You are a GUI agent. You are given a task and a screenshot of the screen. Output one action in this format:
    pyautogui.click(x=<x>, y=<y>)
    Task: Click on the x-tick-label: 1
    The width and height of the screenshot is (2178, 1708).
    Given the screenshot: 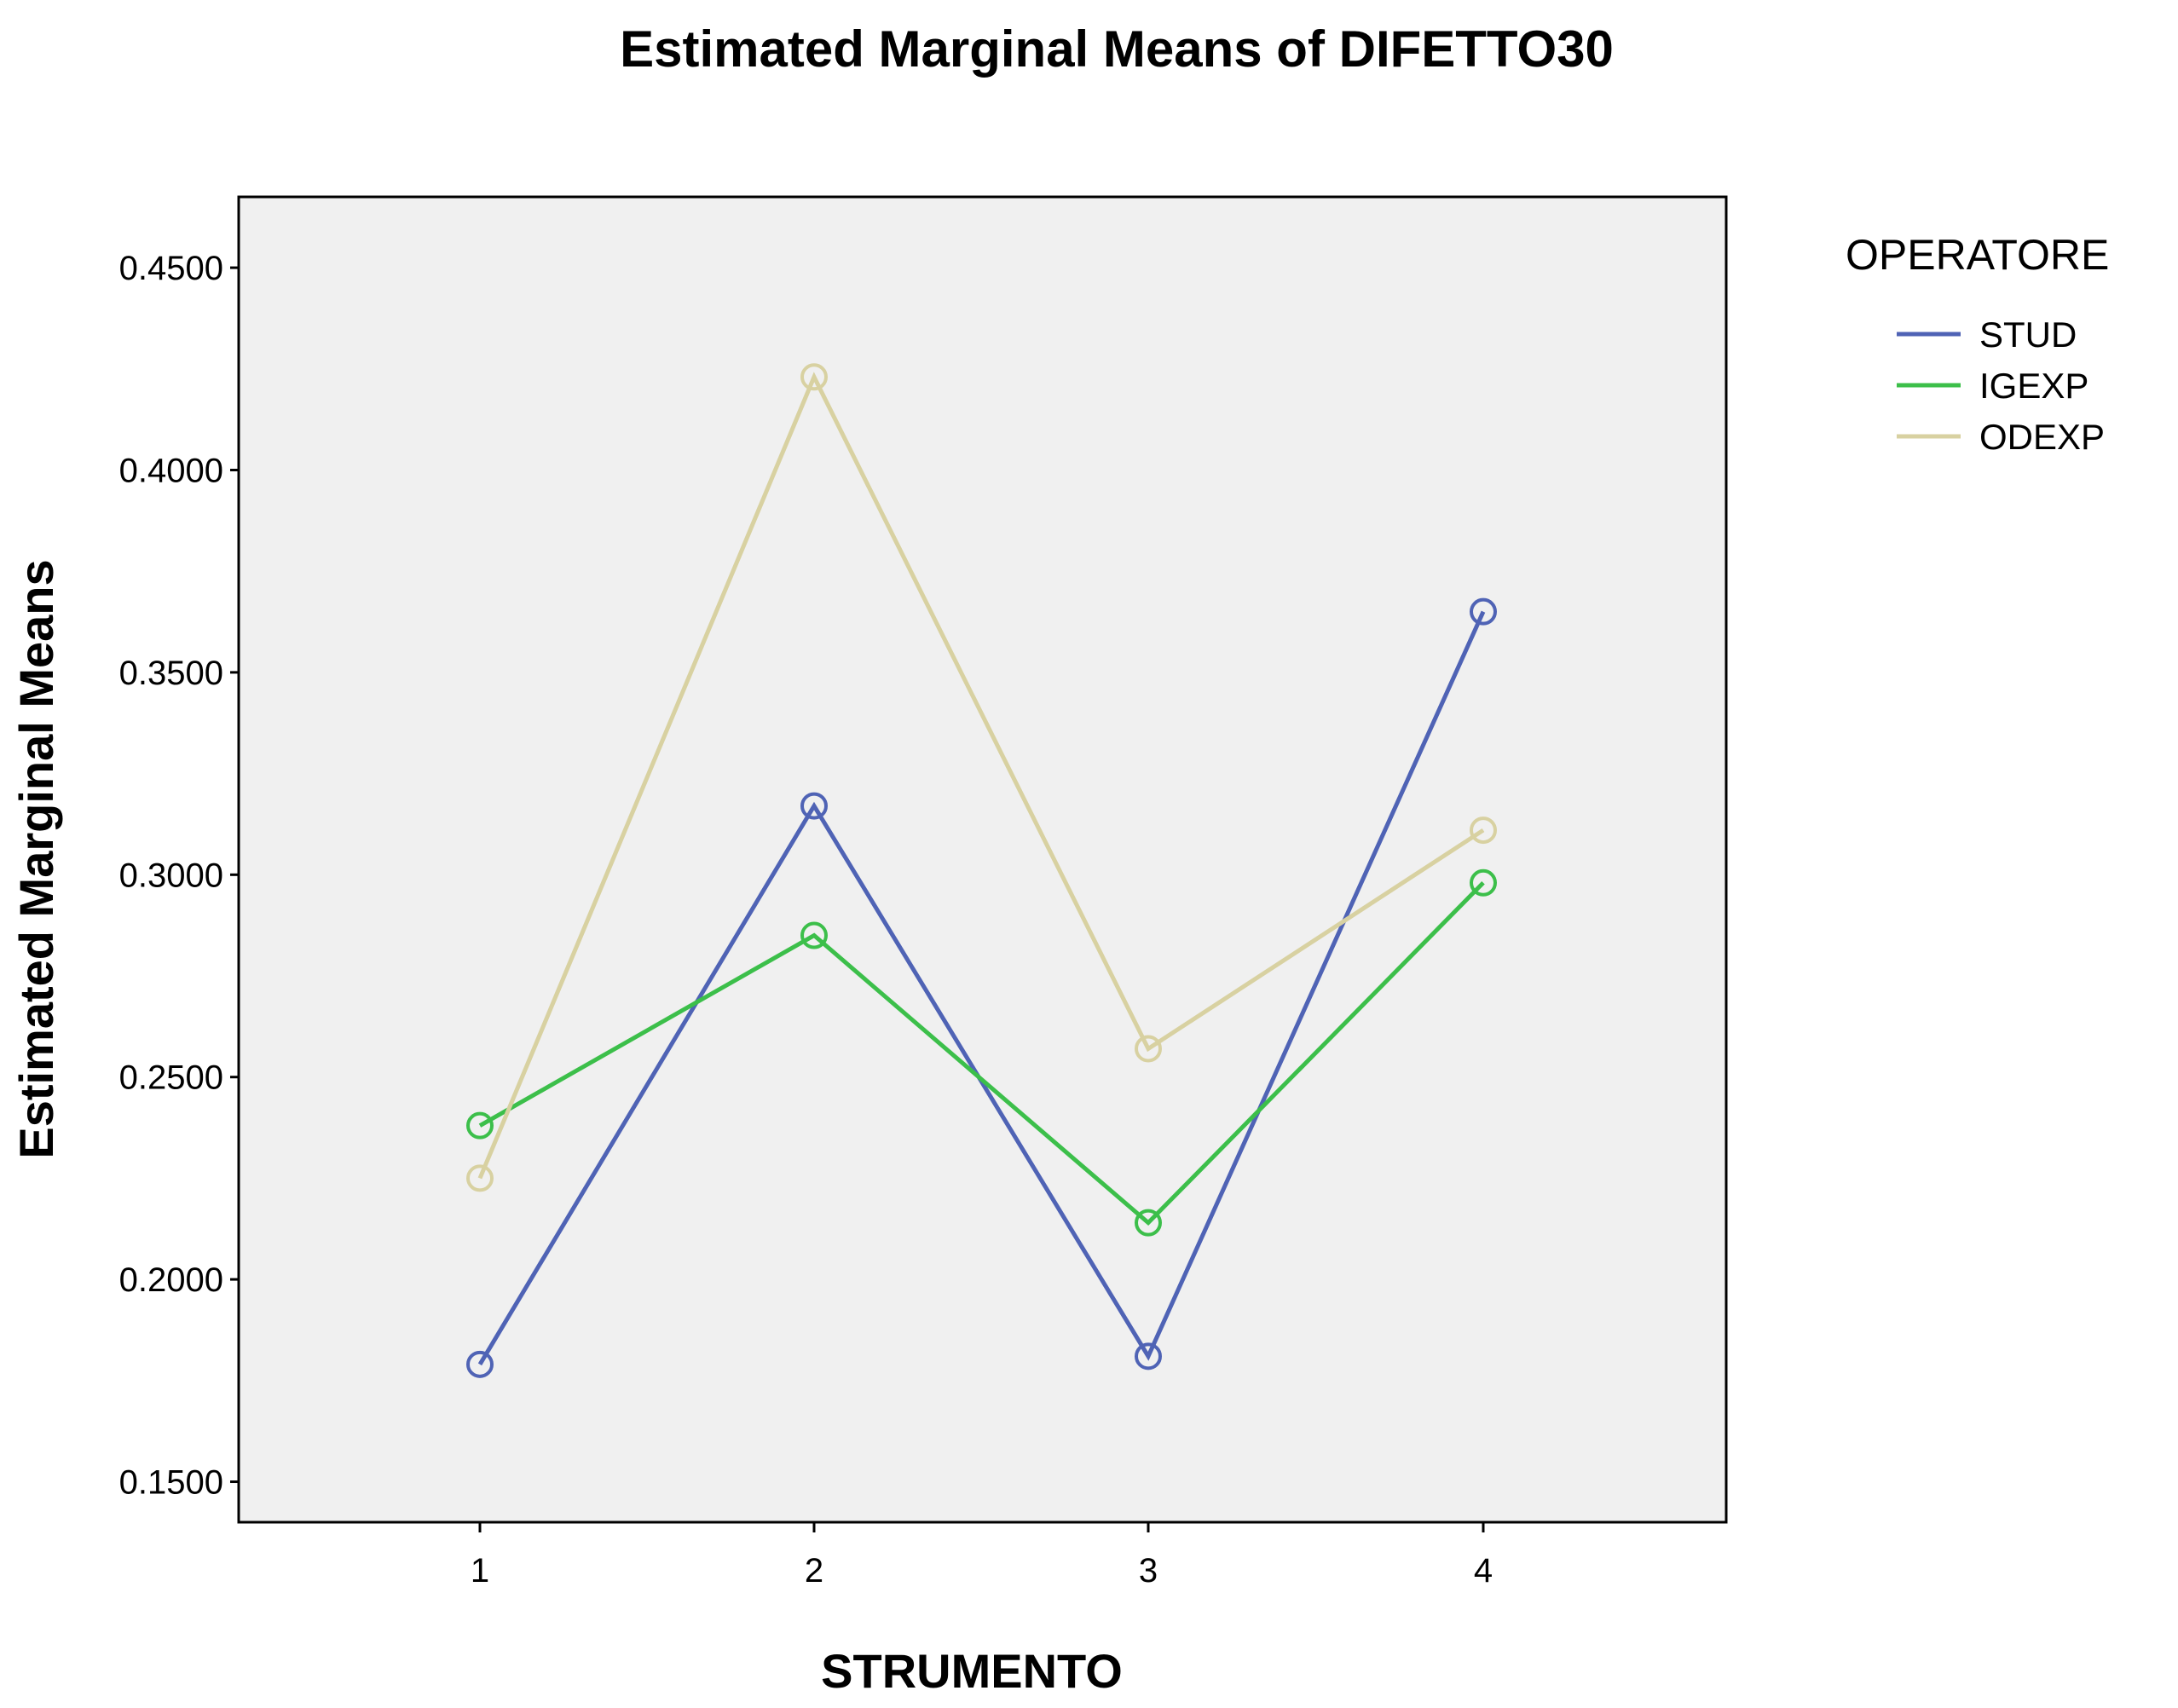 What is the action you would take?
    pyautogui.click(x=480, y=1571)
    